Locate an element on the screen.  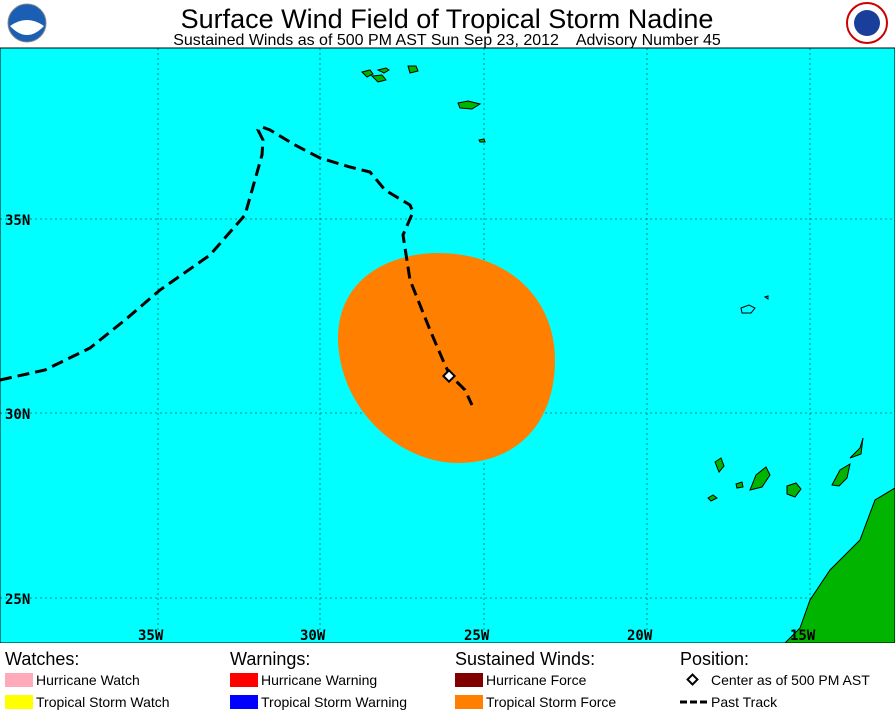
longitude-label: 35W is located at coordinates (151, 636).